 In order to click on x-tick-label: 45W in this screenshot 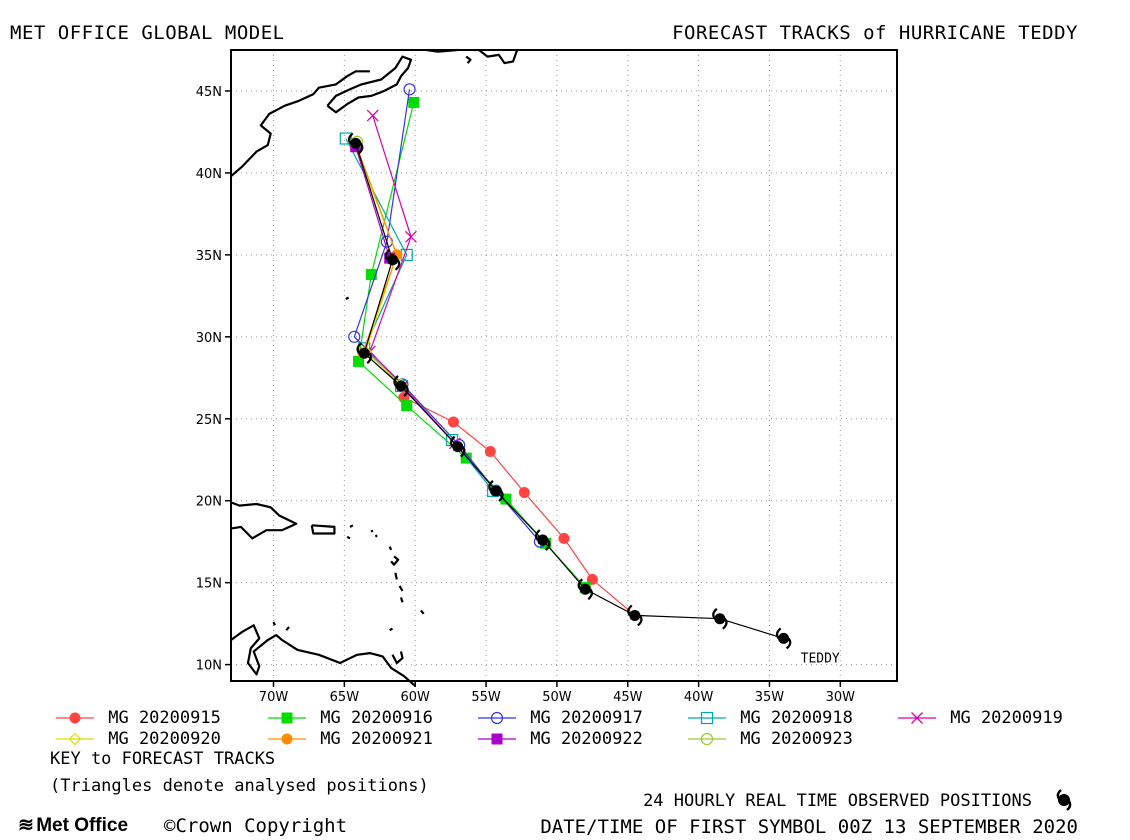, I will do `click(628, 697)`.